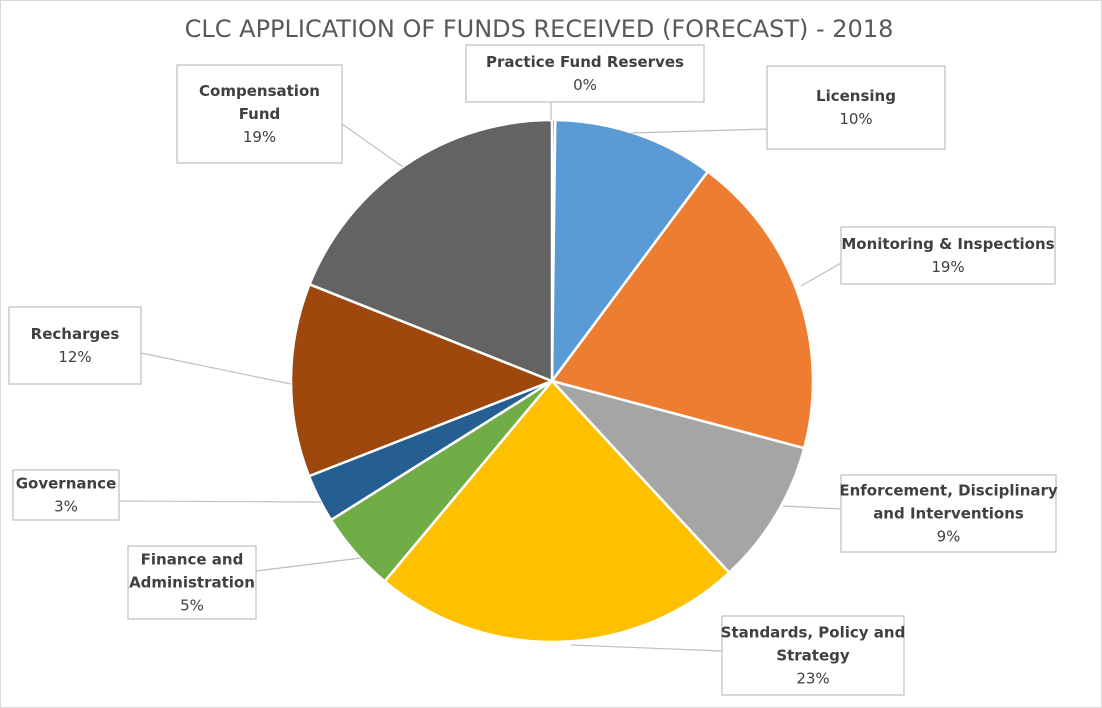 This screenshot has height=708, width=1102. What do you see at coordinates (812, 679) in the screenshot?
I see `slice-percent-standards-policy-and-strategy: 23%` at bounding box center [812, 679].